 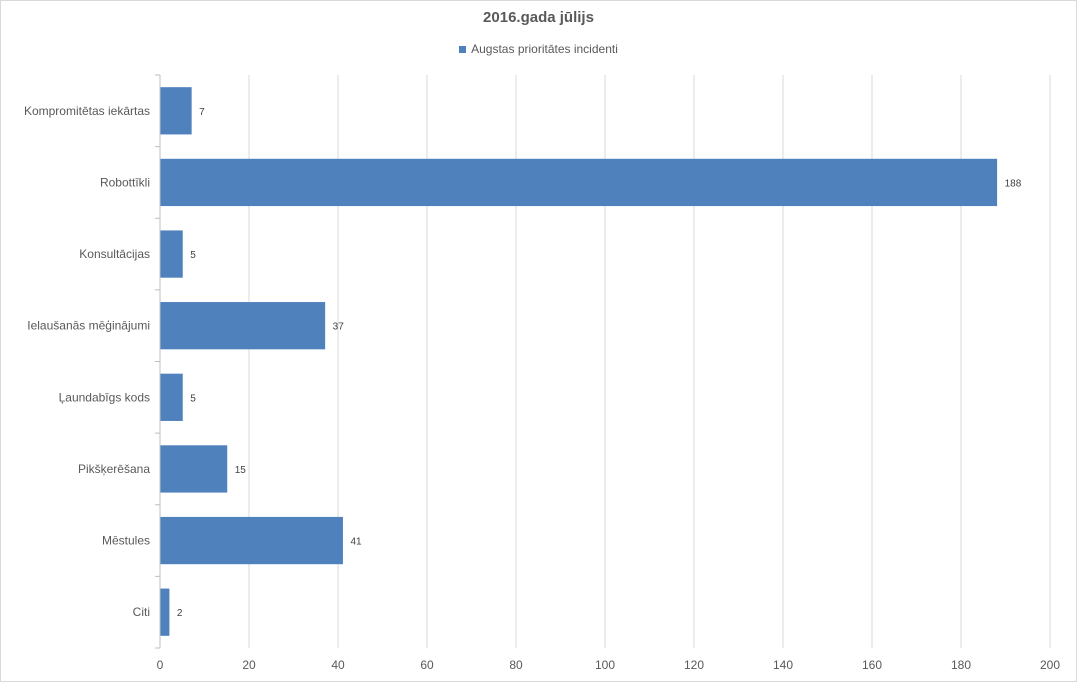 What do you see at coordinates (356, 542) in the screenshot?
I see `data-label: 41` at bounding box center [356, 542].